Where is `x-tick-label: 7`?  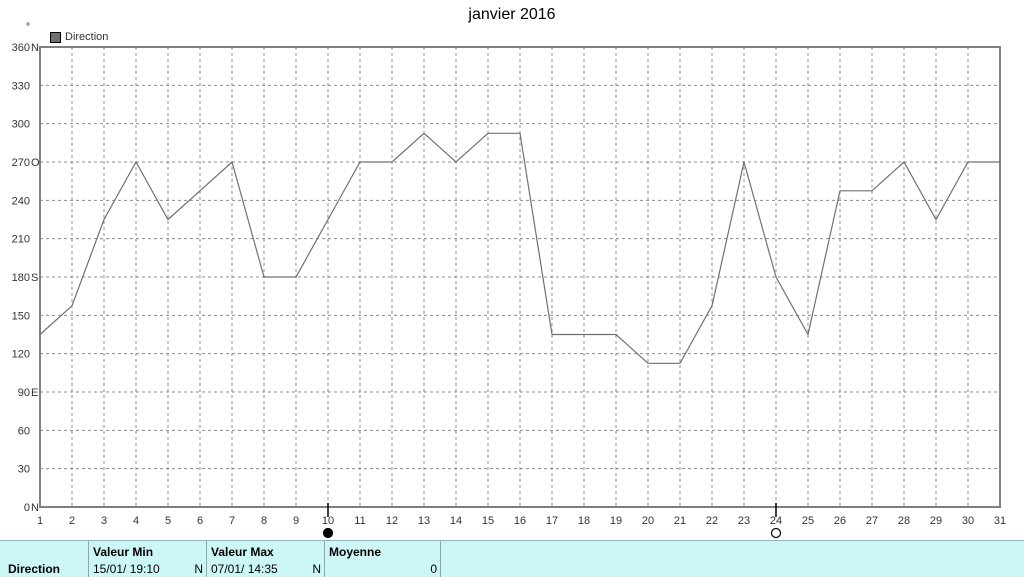
x-tick-label: 7 is located at coordinates (232, 521).